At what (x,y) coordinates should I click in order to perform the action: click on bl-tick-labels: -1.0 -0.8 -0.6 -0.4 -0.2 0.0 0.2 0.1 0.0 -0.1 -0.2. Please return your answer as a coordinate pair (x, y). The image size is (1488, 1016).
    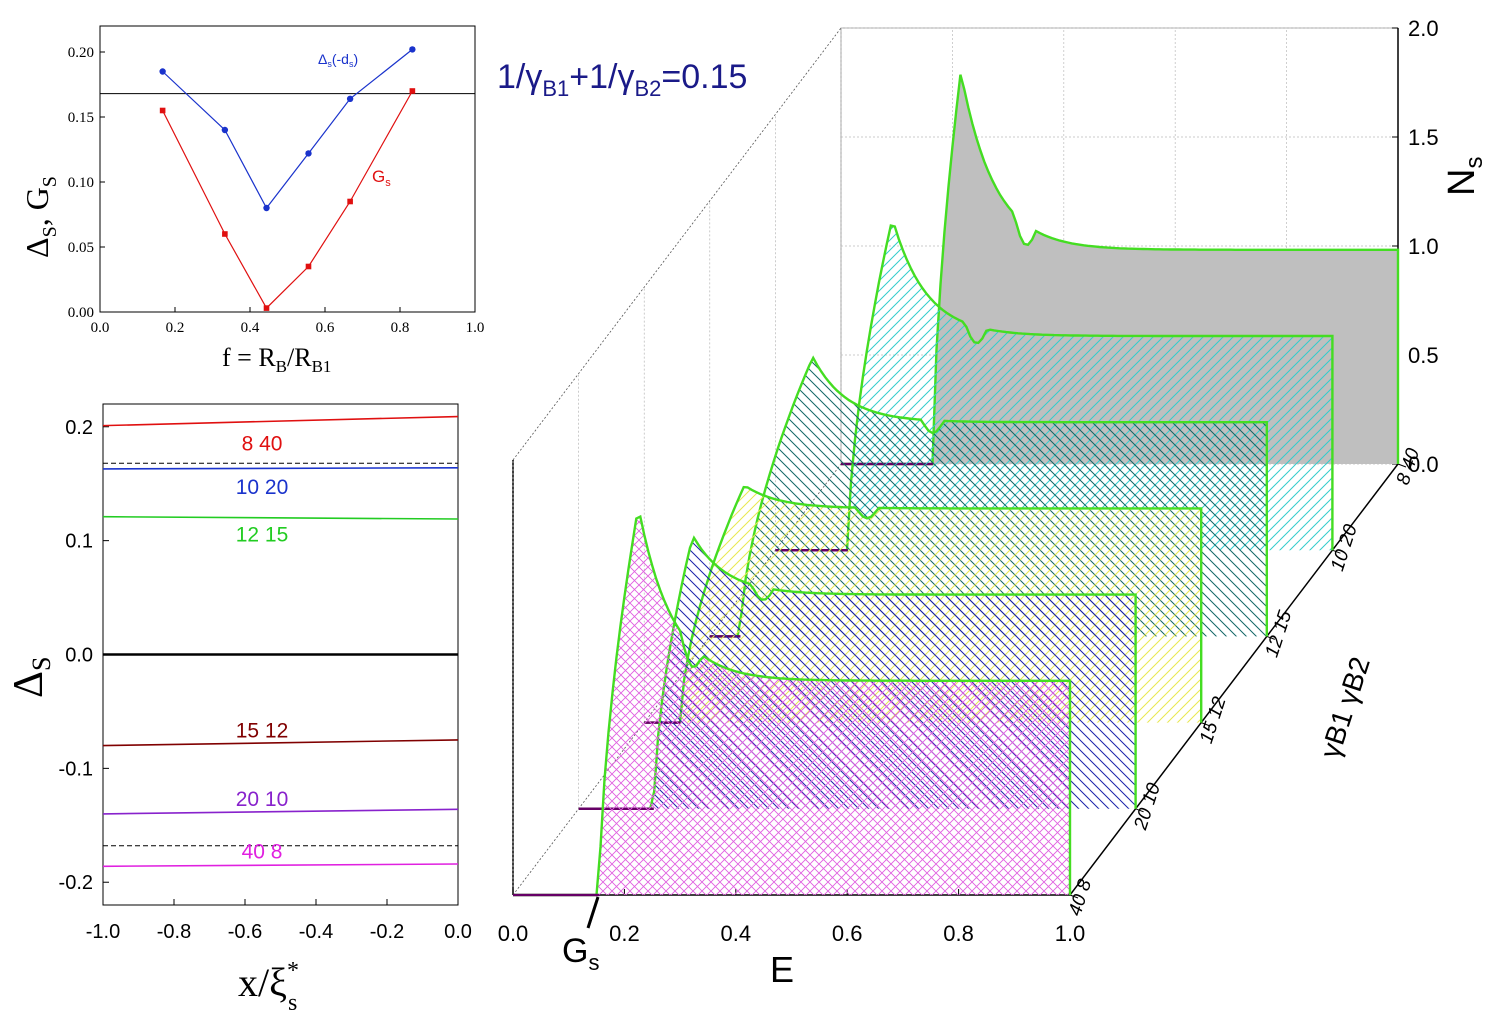
    Looking at the image, I should click on (265, 680).